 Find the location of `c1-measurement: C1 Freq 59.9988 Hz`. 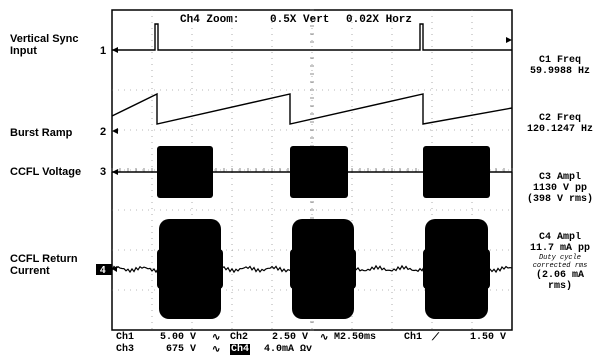

c1-measurement: C1 Freq 59.9988 Hz is located at coordinates (560, 66).